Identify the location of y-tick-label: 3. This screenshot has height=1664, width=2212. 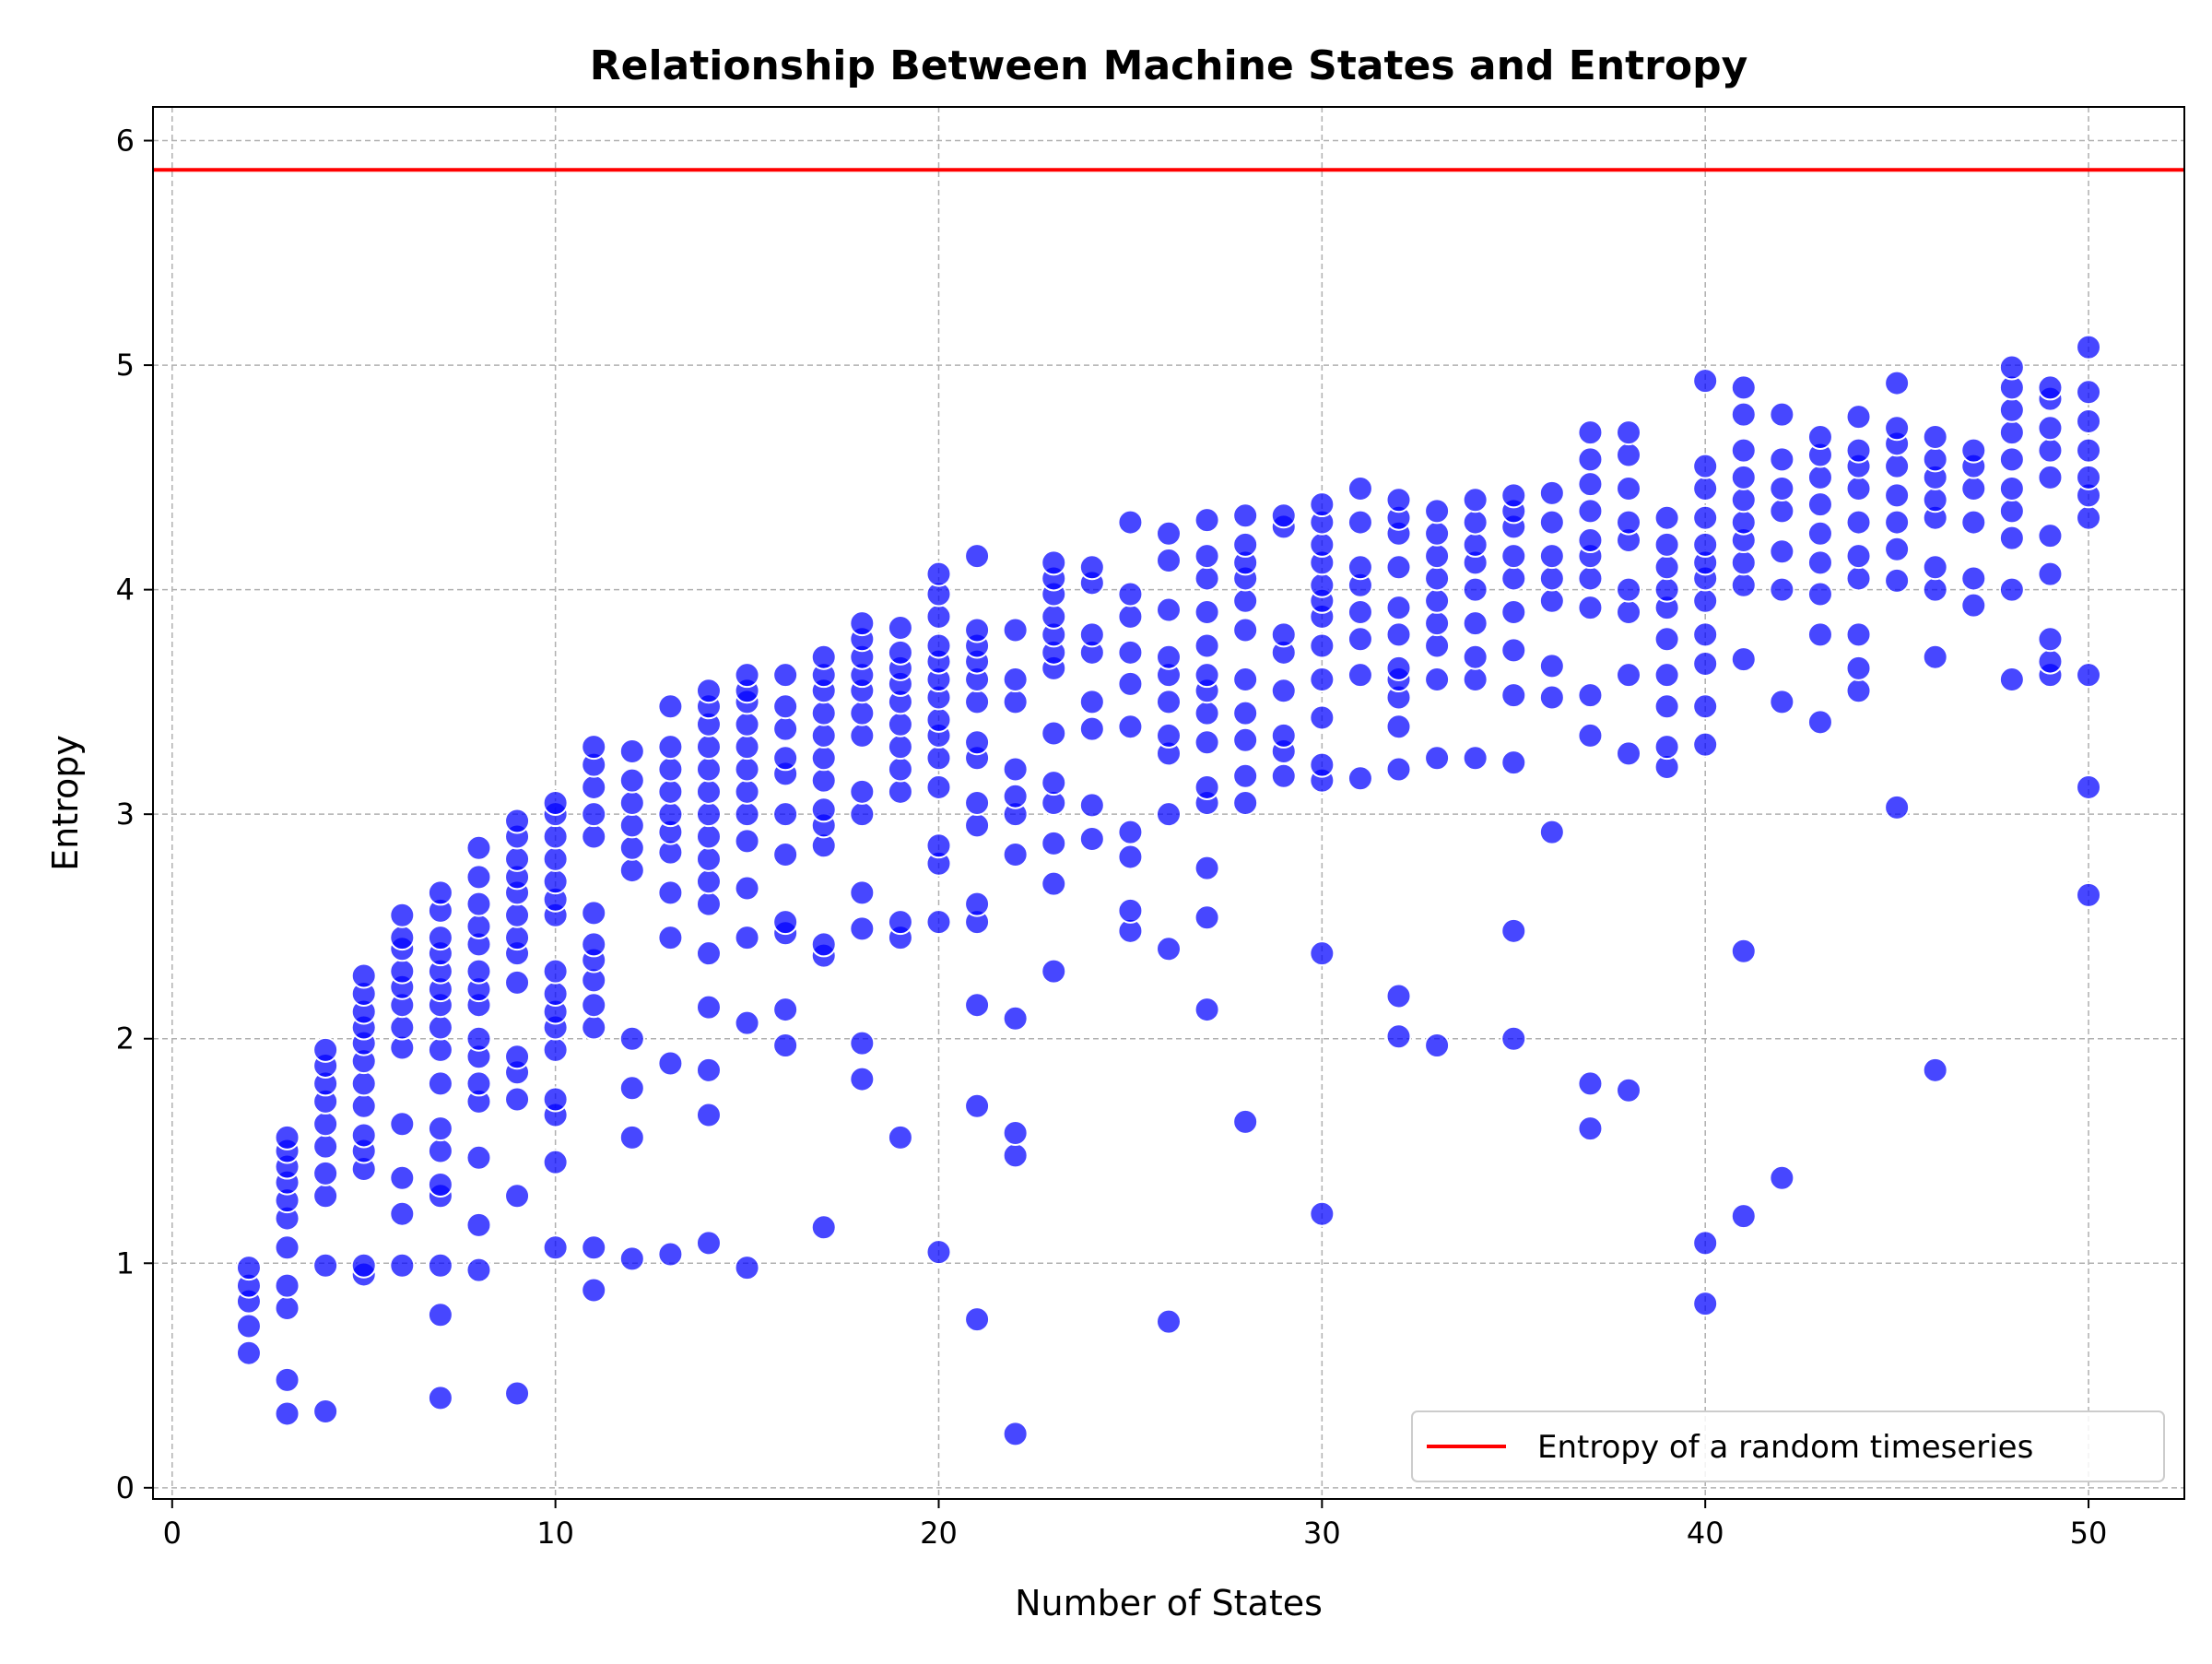
(125, 814).